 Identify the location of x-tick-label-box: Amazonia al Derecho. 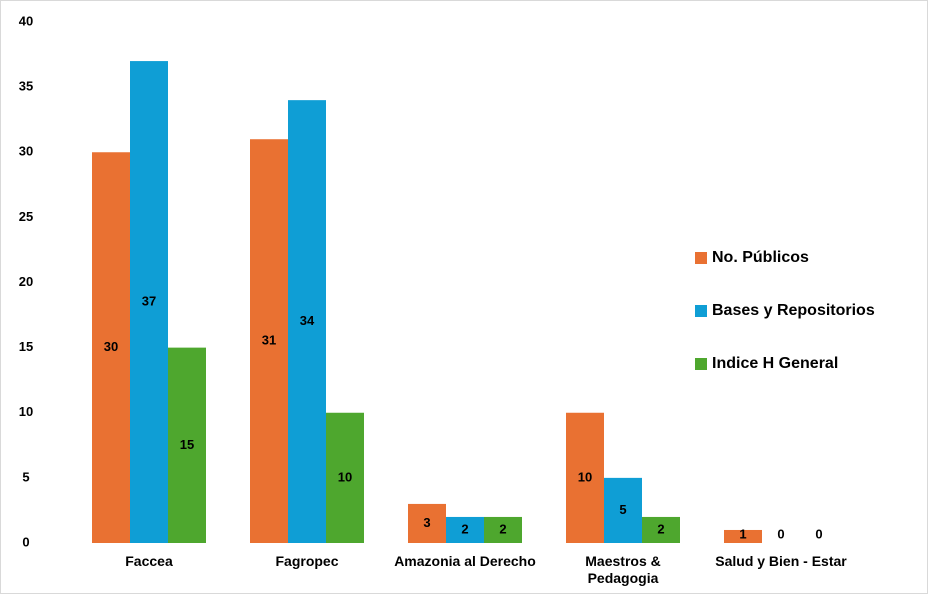
(465, 561).